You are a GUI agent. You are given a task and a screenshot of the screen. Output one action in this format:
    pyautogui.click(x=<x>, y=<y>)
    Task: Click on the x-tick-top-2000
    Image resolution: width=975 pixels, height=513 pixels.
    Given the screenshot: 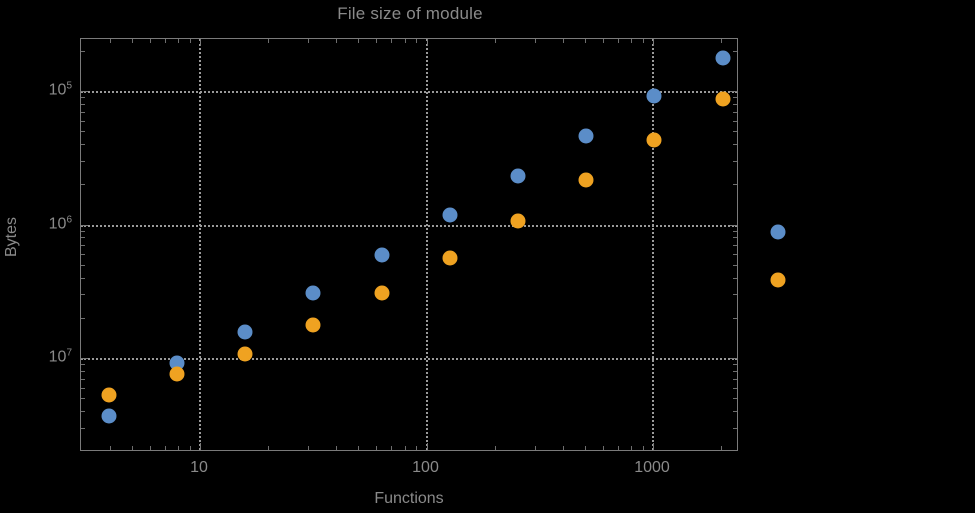 What is the action you would take?
    pyautogui.click(x=722, y=41)
    